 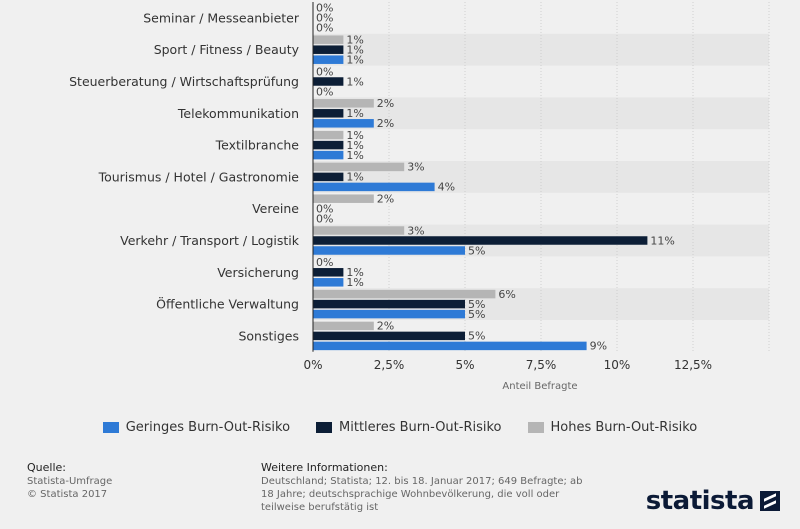 I want to click on logo-mark-icon, so click(x=770, y=501).